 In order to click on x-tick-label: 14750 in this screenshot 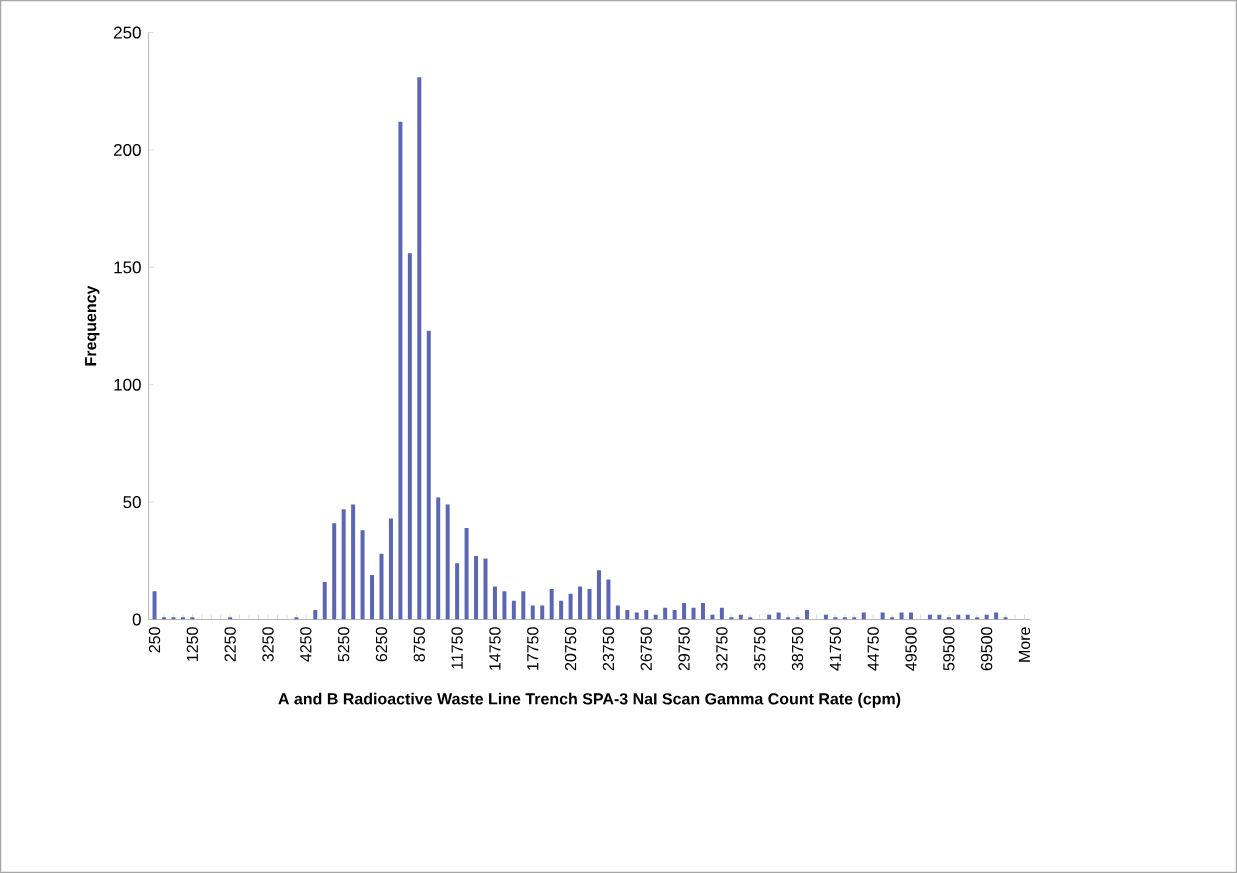, I will do `click(495, 648)`.